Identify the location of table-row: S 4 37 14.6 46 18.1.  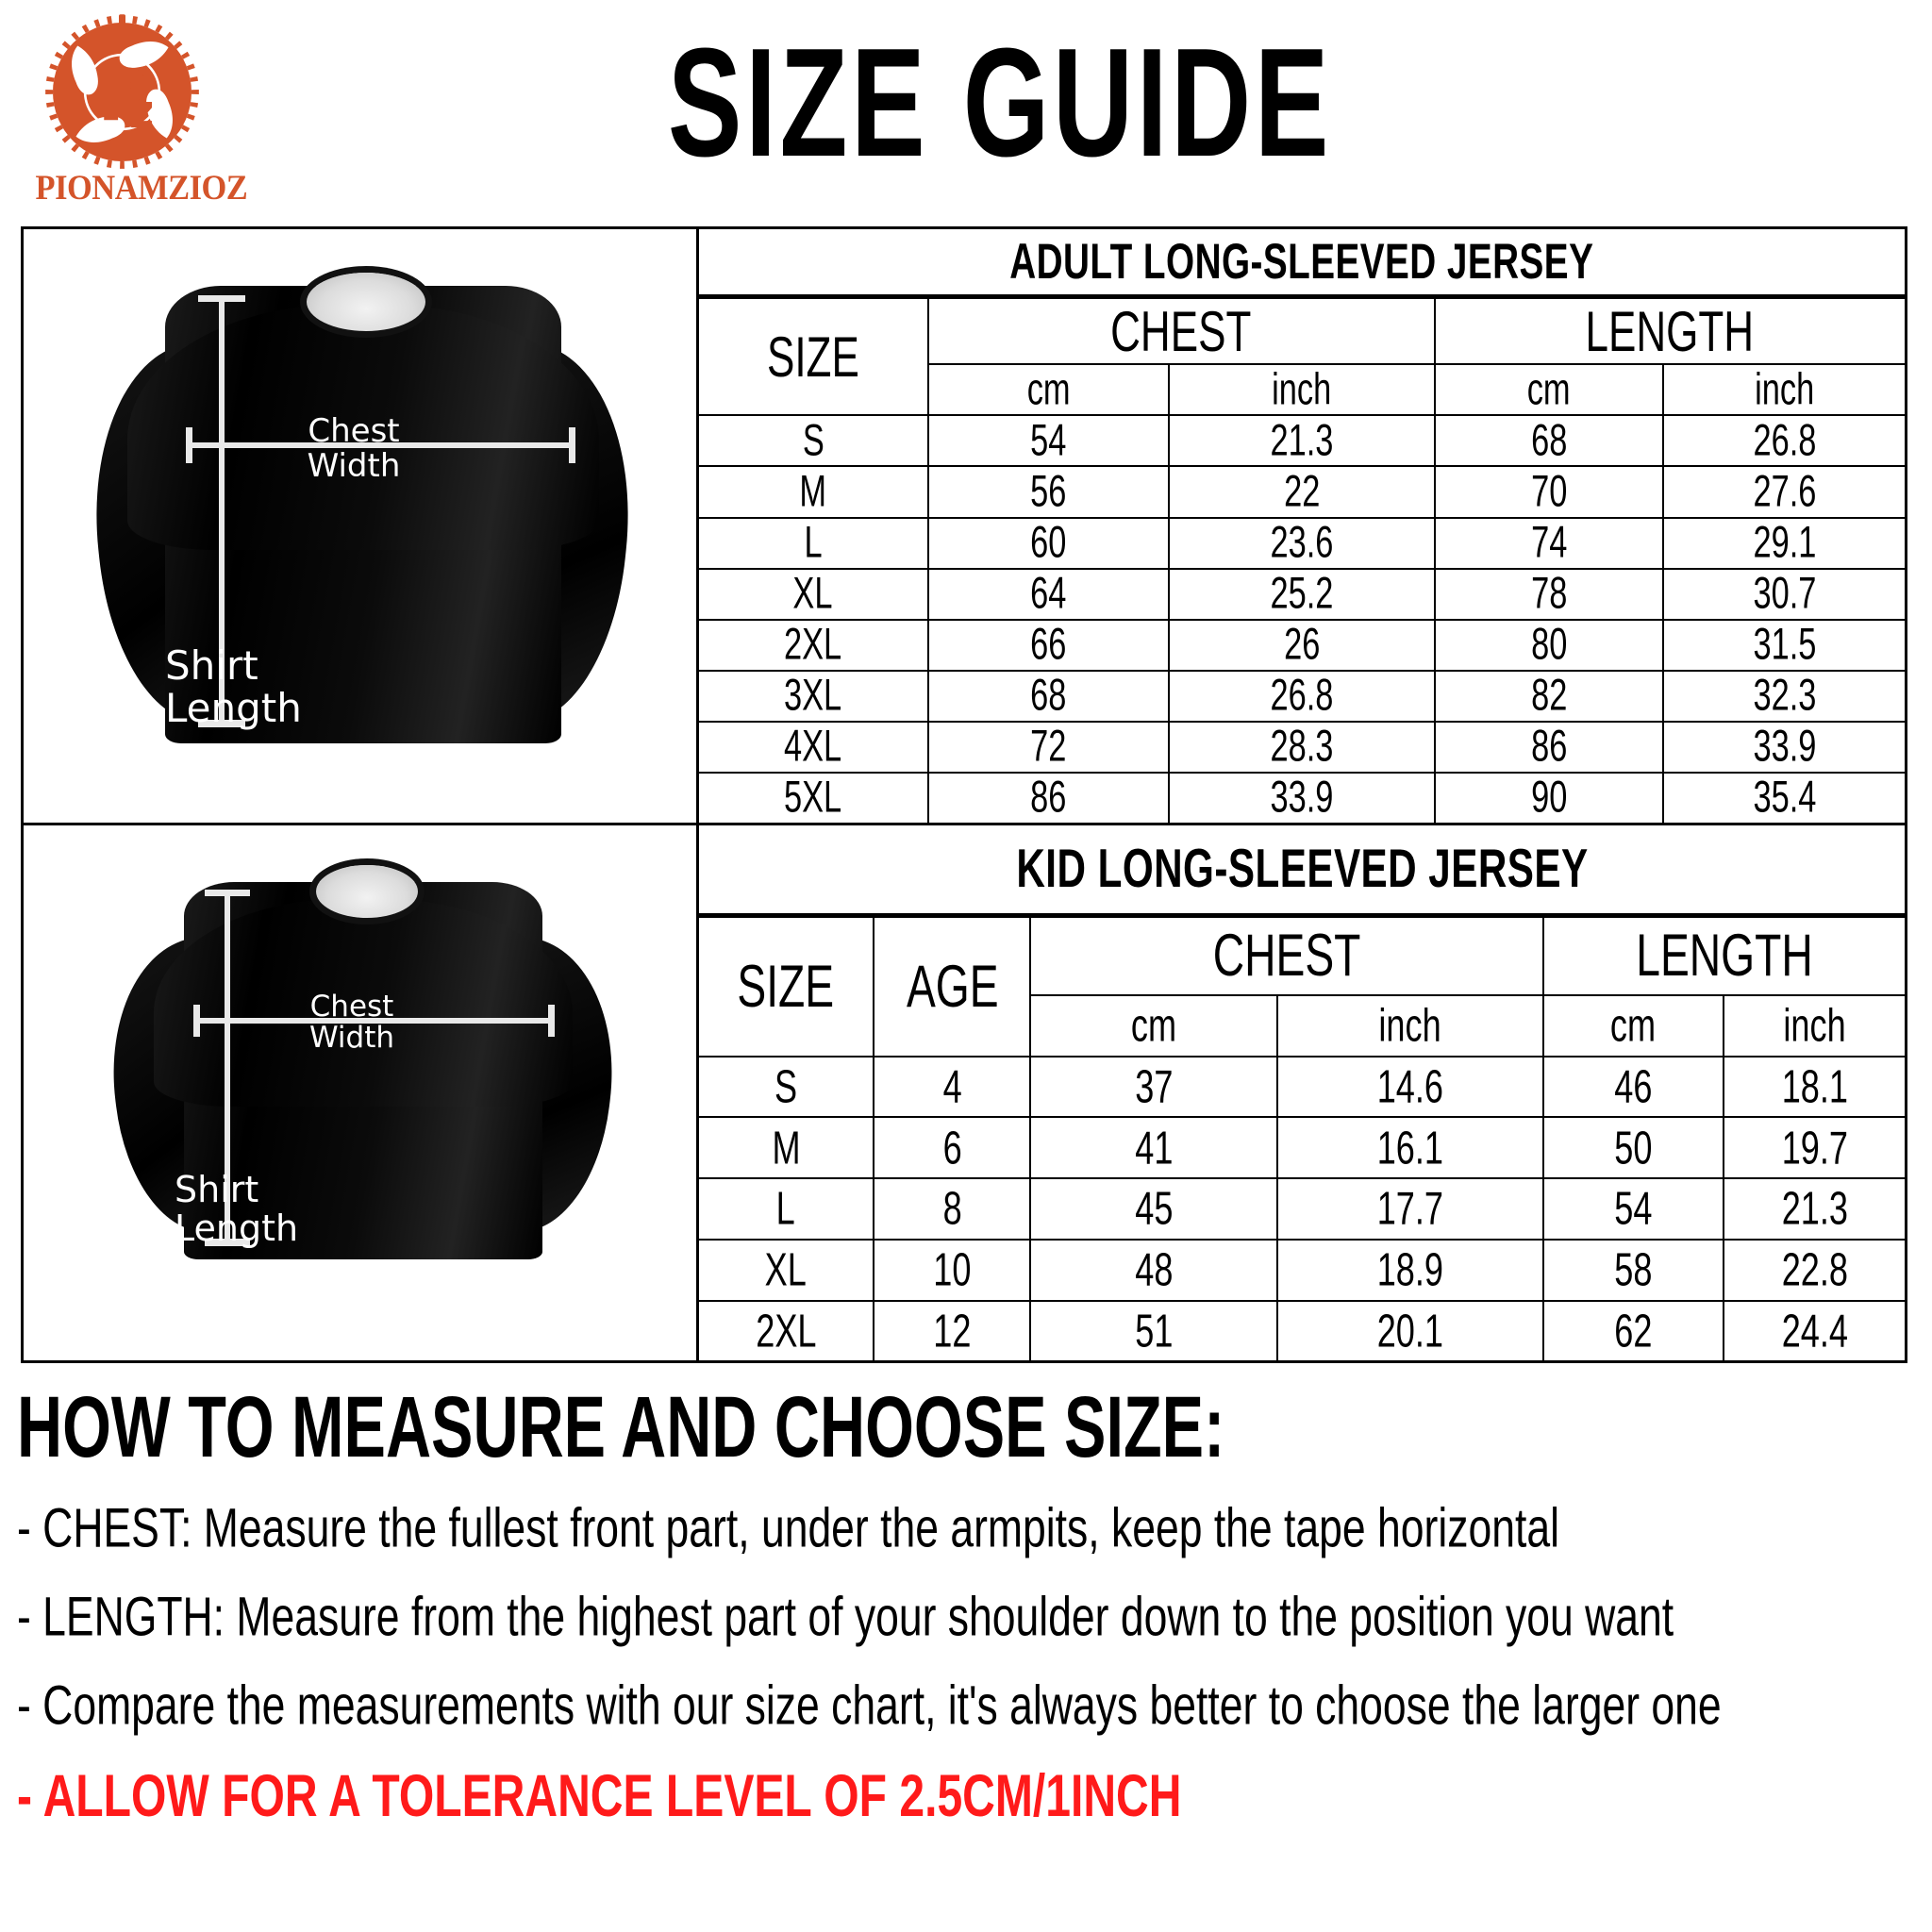
(1302, 1087).